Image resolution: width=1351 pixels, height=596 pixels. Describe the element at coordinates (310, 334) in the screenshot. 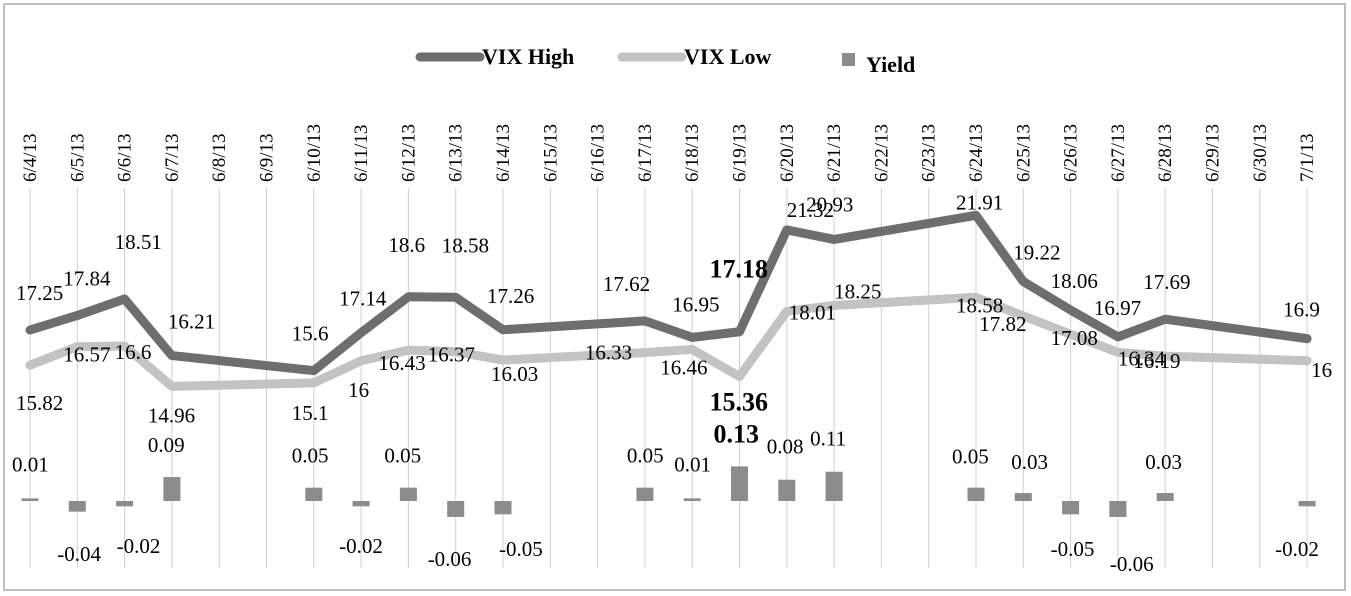

I see `vix-high-label: 15.6` at that location.